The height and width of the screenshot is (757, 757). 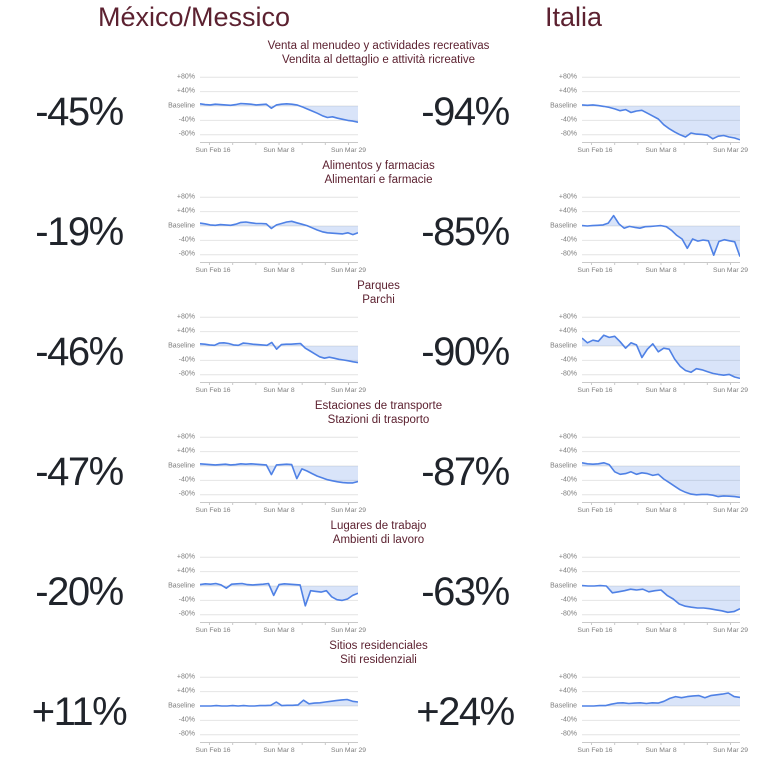 What do you see at coordinates (465, 111) in the screenshot?
I see `italia-change-value: -94%` at bounding box center [465, 111].